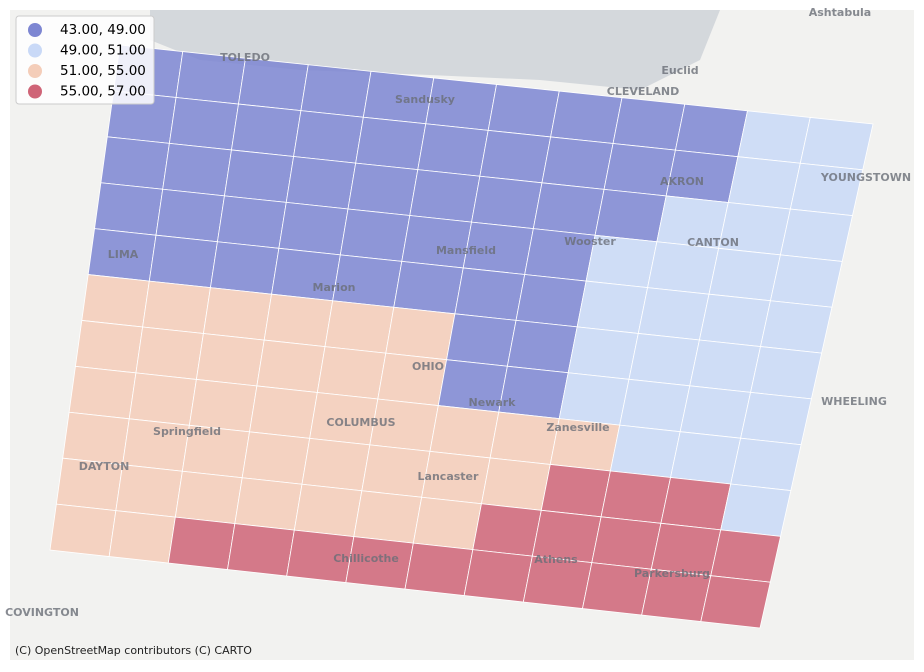 The image size is (924, 672). What do you see at coordinates (425, 99) in the screenshot?
I see `place-label: Sandusky` at bounding box center [425, 99].